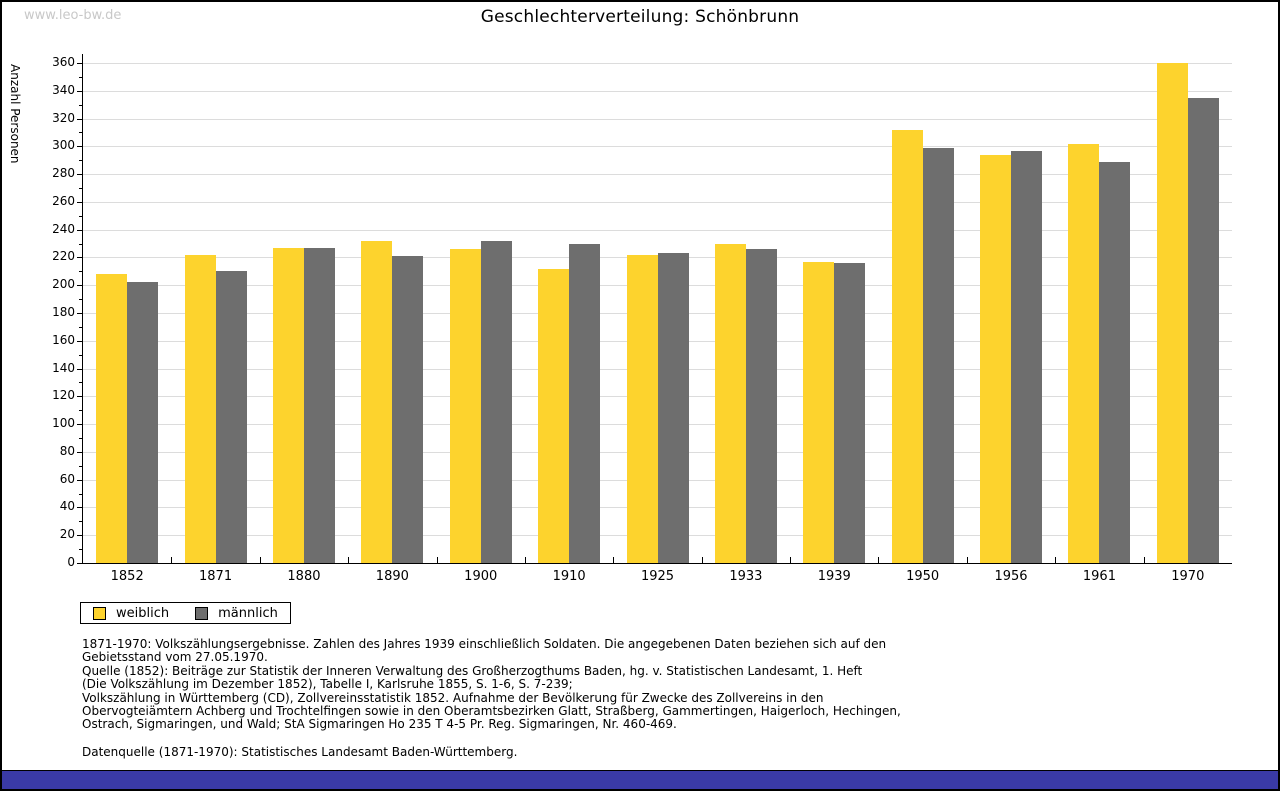  I want to click on y-tick-label: 220, so click(63, 256).